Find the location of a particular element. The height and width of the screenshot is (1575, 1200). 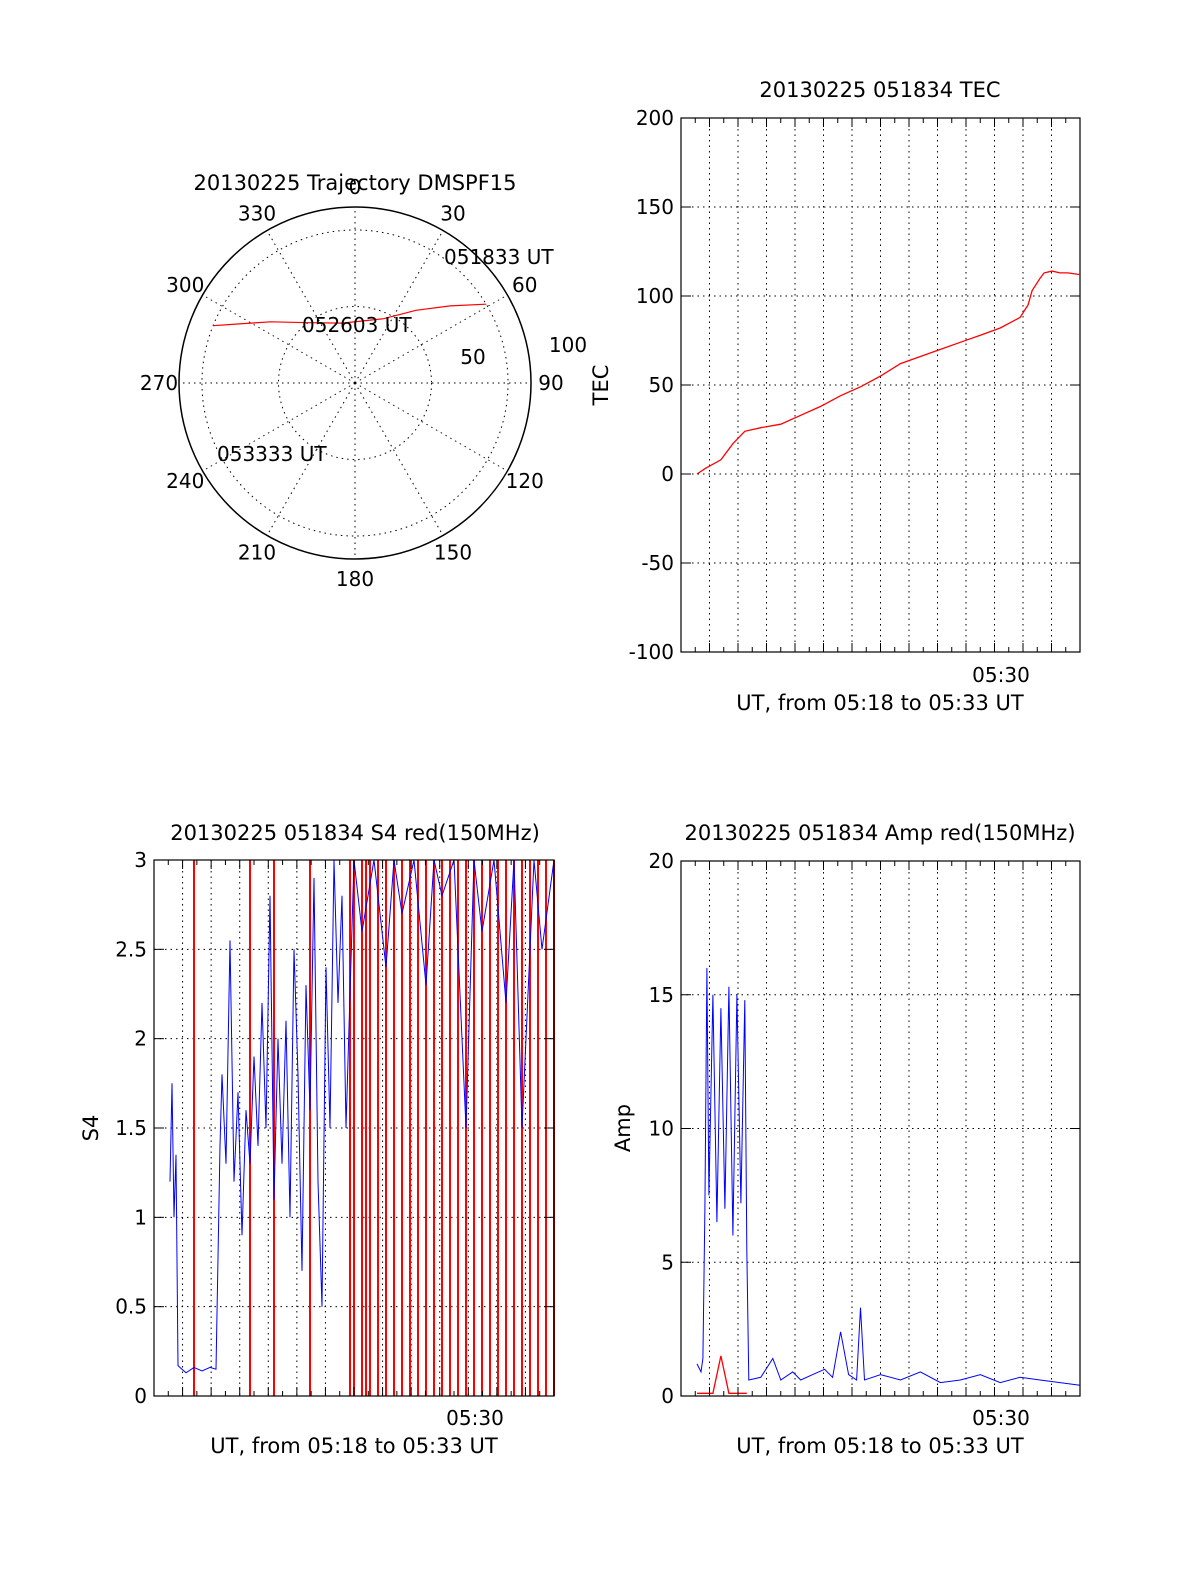

azimuth-tick-label: 240 is located at coordinates (185, 481).